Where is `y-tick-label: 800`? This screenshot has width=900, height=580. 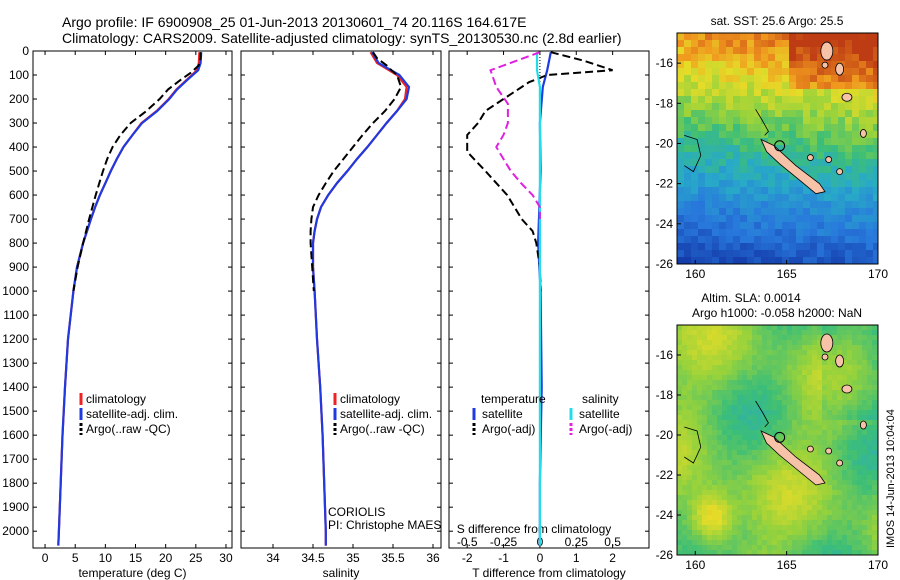 y-tick-label: 800 is located at coordinates (19, 243).